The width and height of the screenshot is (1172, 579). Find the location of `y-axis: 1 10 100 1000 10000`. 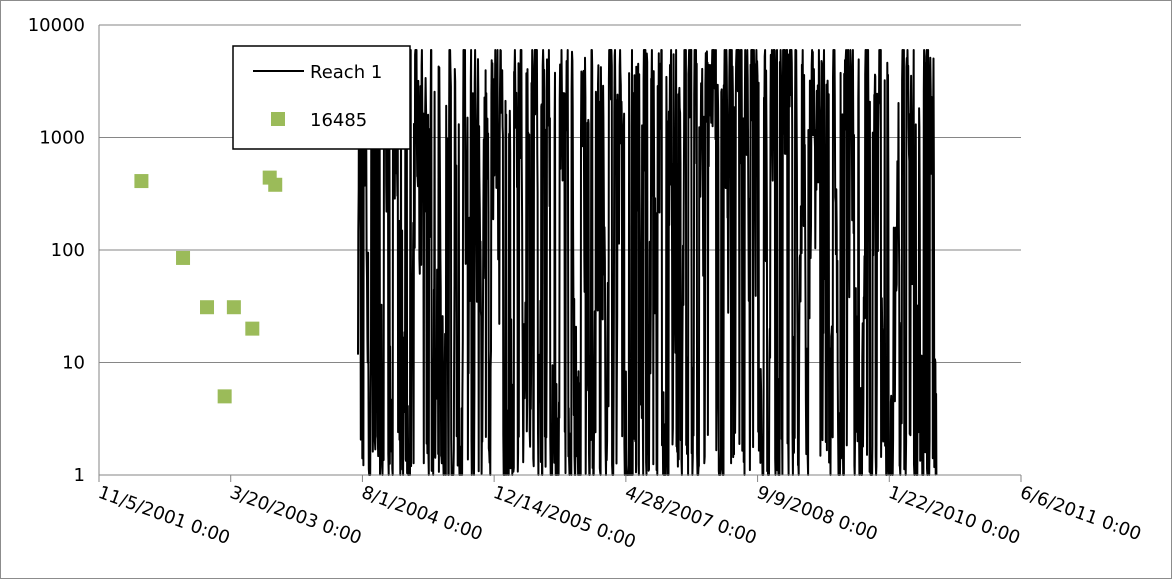

y-axis: 1 10 100 1000 10000 is located at coordinates (64, 250).